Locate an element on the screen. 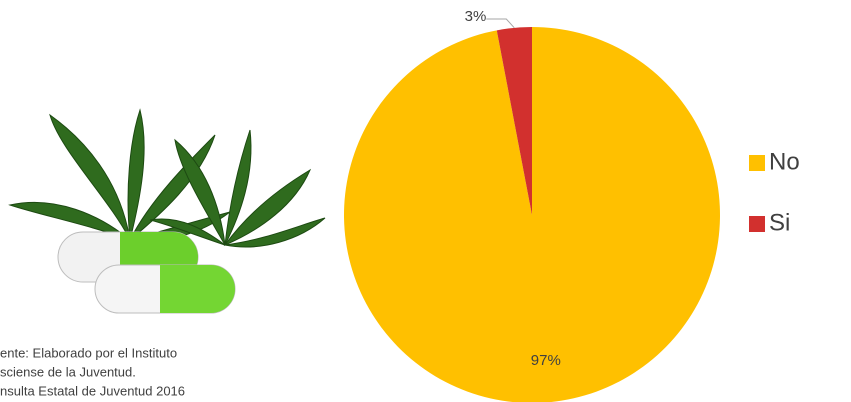  data-label: 97% is located at coordinates (546, 360).